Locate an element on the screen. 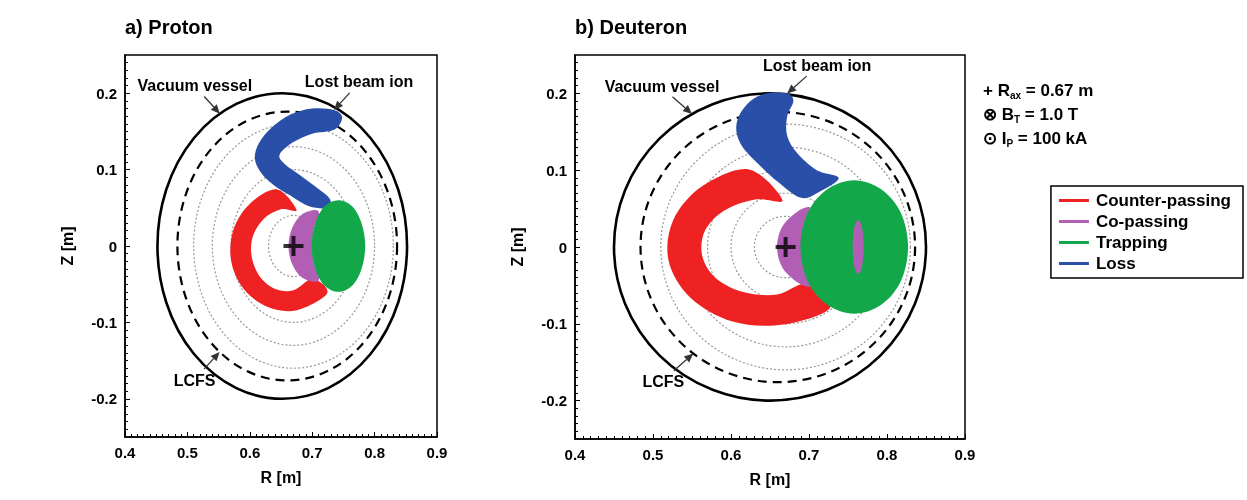 The image size is (1247, 500). legend-label: Counter-passing is located at coordinates (1163, 200).